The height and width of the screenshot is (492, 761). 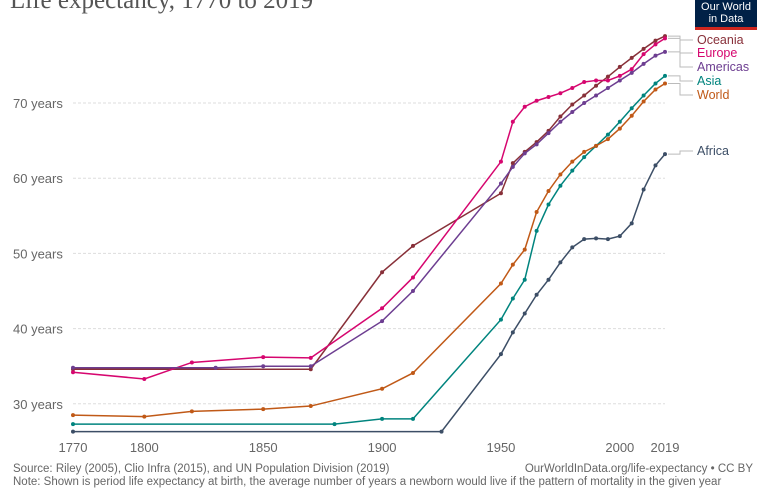 What do you see at coordinates (38, 103) in the screenshot?
I see `y-tick-label: 70 years` at bounding box center [38, 103].